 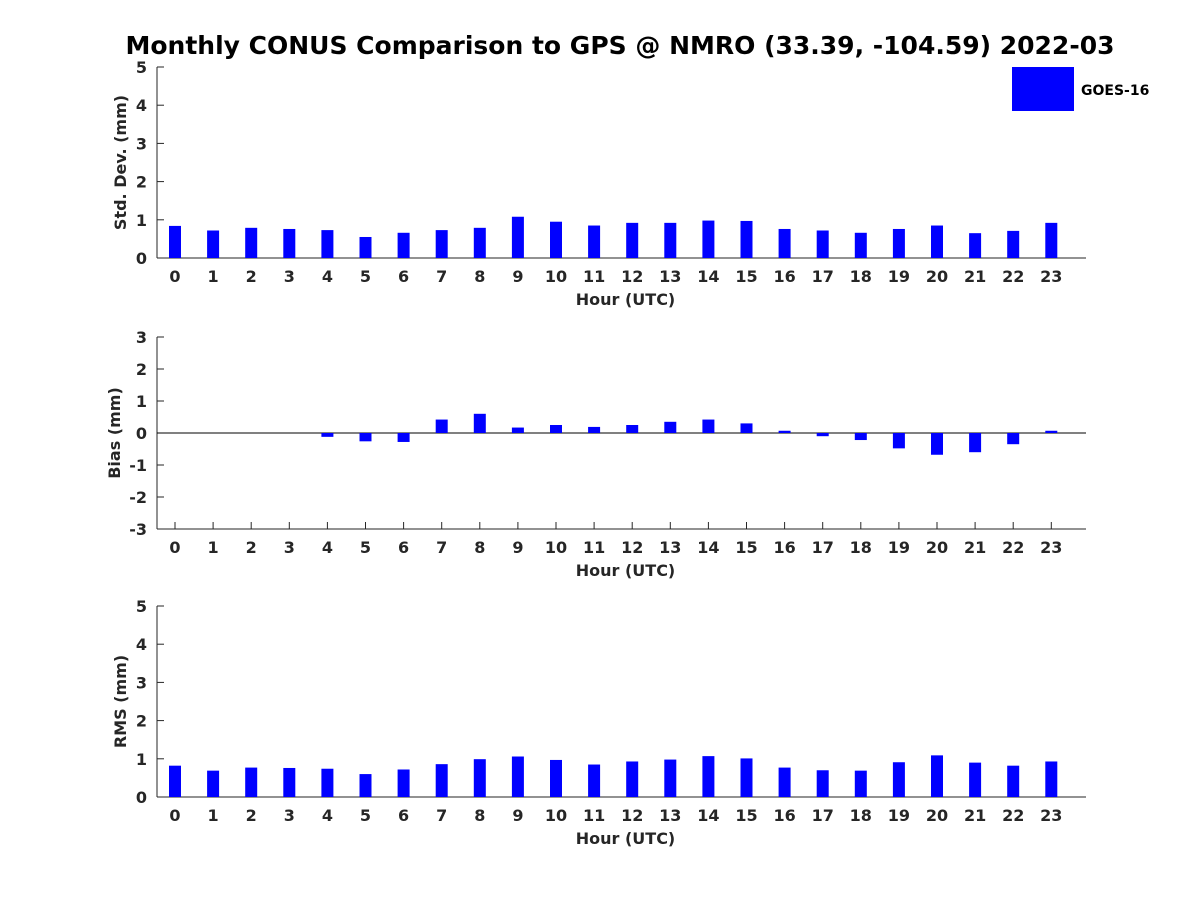 What do you see at coordinates (1080, 89) in the screenshot?
I see `legend: GOES-16` at bounding box center [1080, 89].